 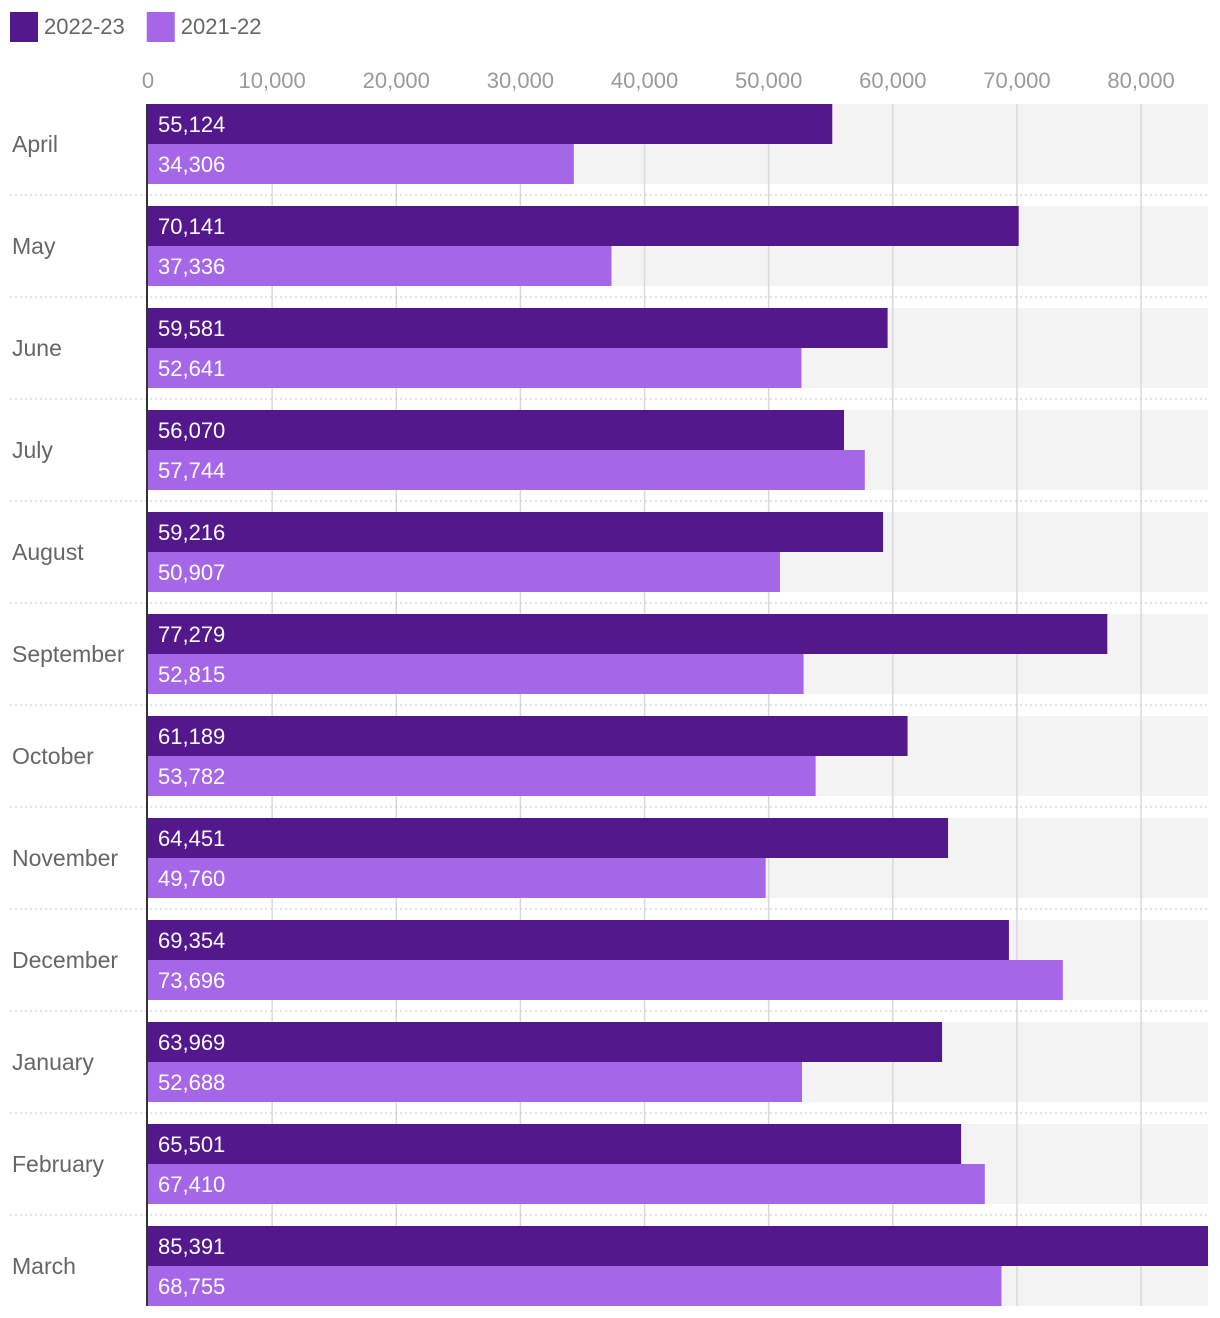 What do you see at coordinates (44, 1266) in the screenshot?
I see `category-label-march: March` at bounding box center [44, 1266].